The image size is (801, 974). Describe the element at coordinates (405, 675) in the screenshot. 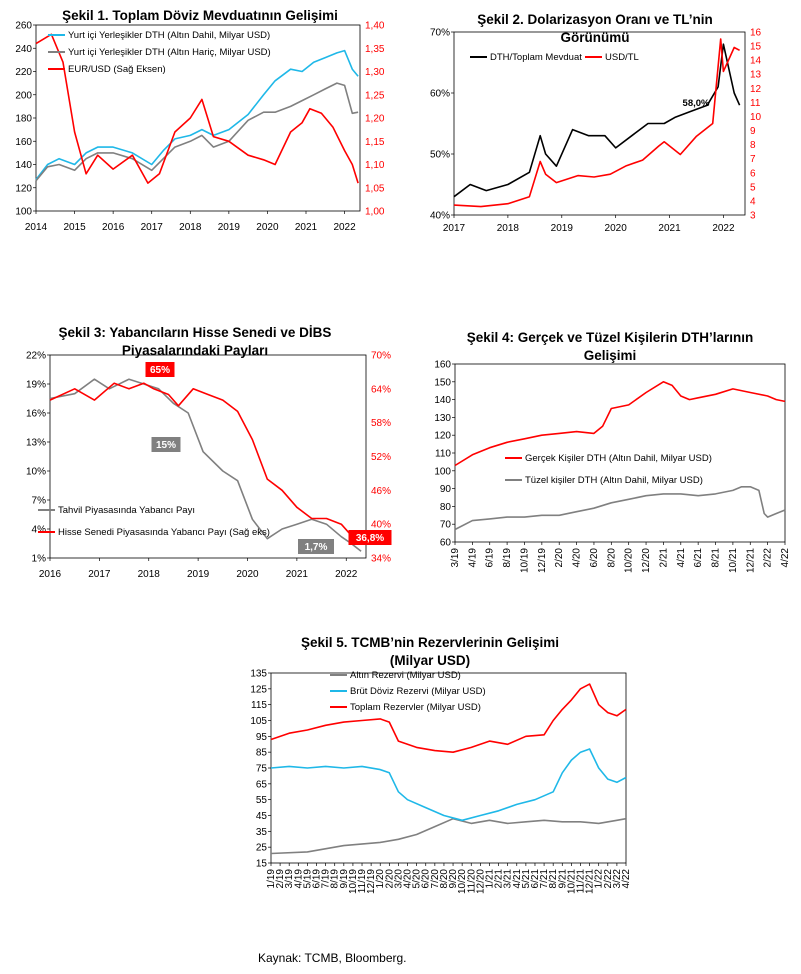

I see `legend-label: Altın Rezervi (Milyar USD)` at that location.